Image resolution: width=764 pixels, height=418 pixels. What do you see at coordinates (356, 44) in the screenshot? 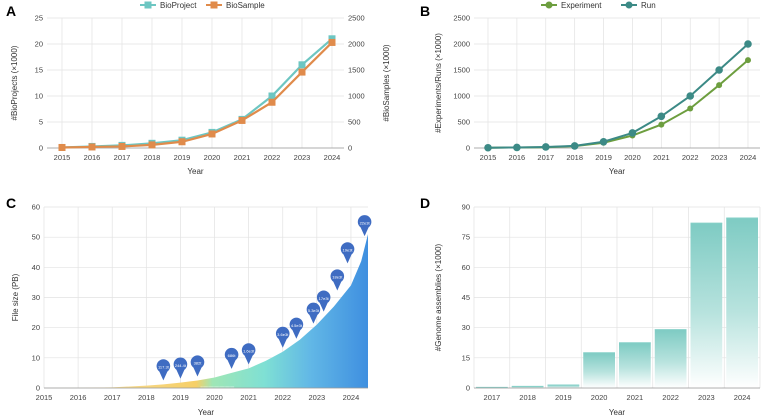
I see `y-right-tick-label: 2000` at bounding box center [356, 44].